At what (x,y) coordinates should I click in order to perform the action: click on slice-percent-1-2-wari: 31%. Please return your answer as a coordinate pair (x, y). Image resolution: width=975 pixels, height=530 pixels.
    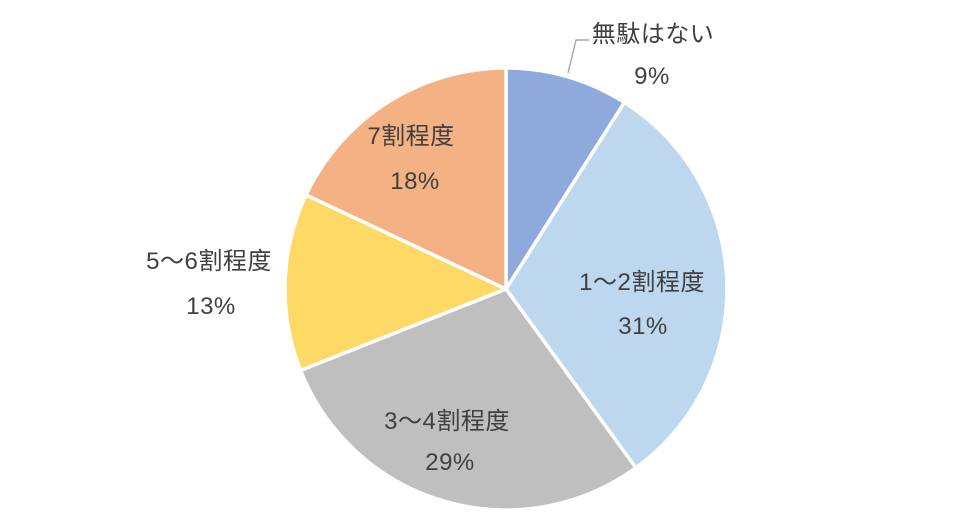
    Looking at the image, I should click on (643, 326).